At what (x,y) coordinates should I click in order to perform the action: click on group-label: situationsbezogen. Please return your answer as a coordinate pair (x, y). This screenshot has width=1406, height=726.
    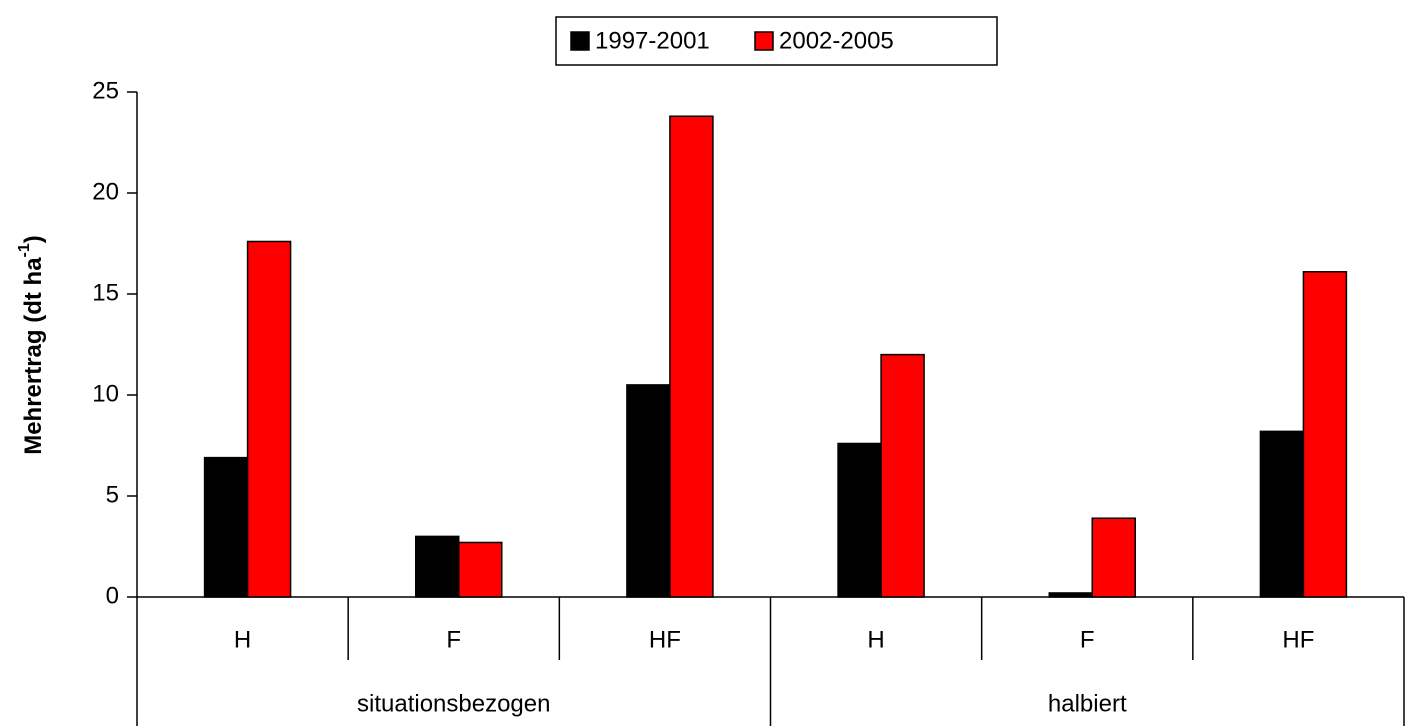
    Looking at the image, I should click on (453, 703).